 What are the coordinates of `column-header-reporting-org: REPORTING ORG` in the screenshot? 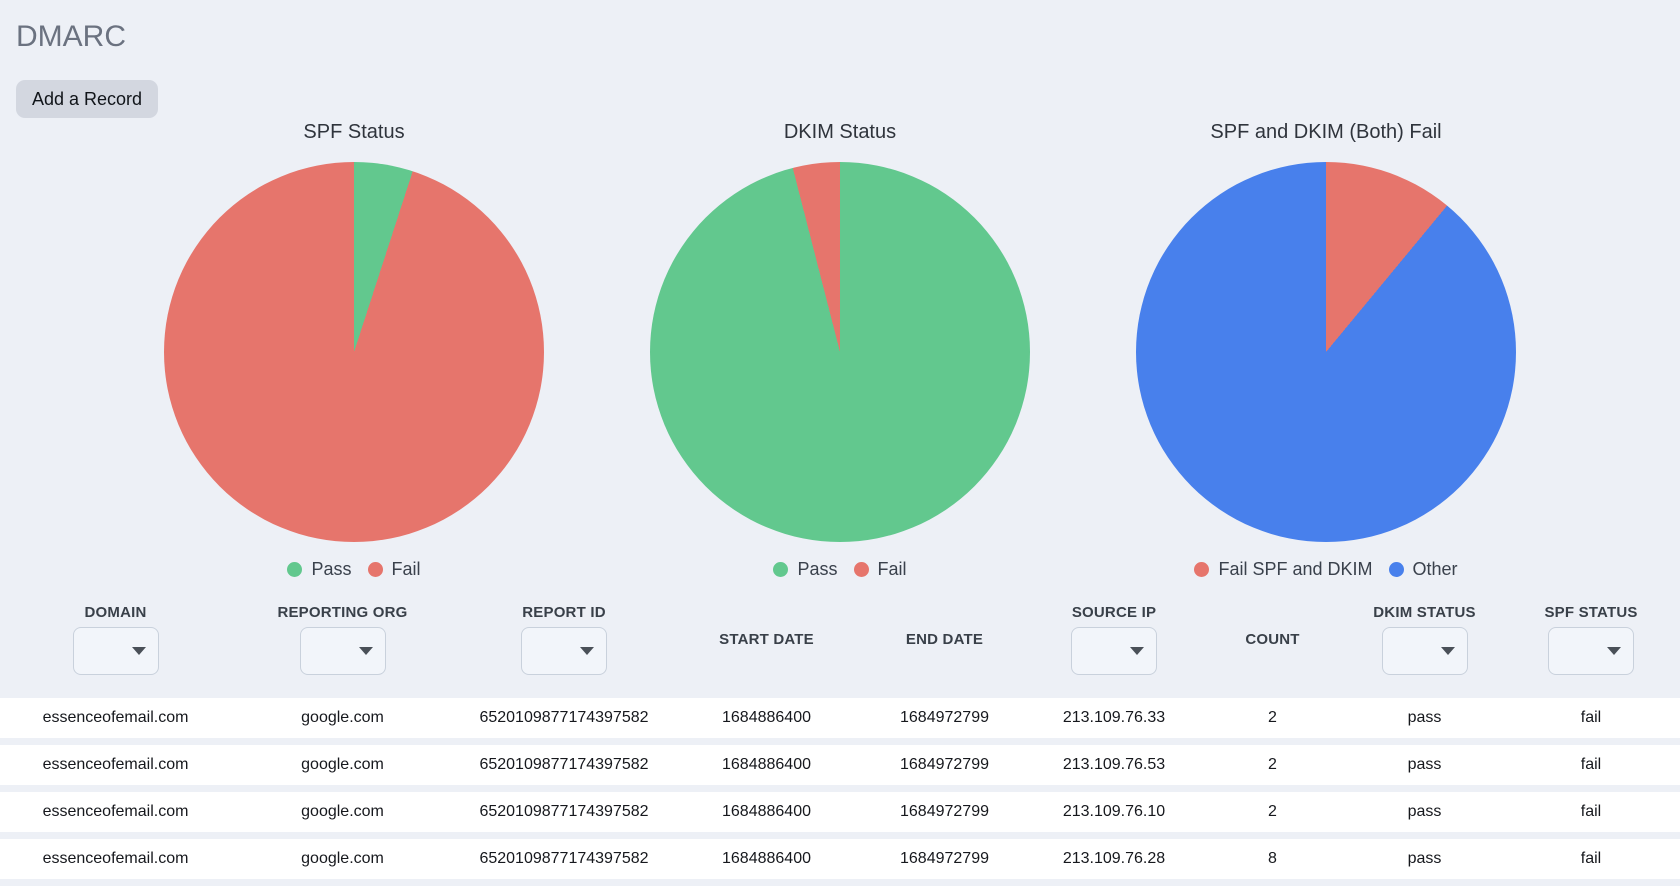 It's located at (342, 639).